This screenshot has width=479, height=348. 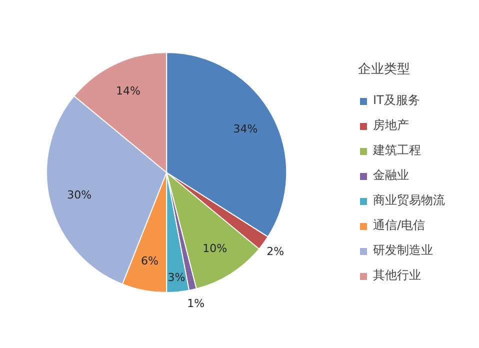 What do you see at coordinates (391, 125) in the screenshot?
I see `legend-label: 房地产` at bounding box center [391, 125].